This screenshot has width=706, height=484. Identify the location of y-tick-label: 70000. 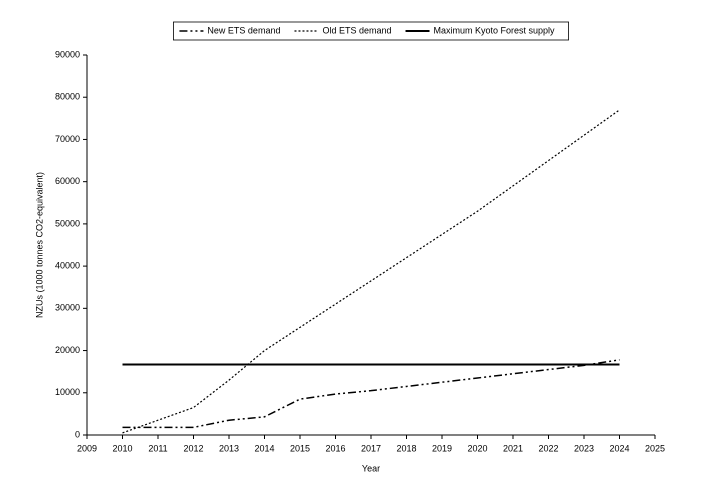
(67, 139).